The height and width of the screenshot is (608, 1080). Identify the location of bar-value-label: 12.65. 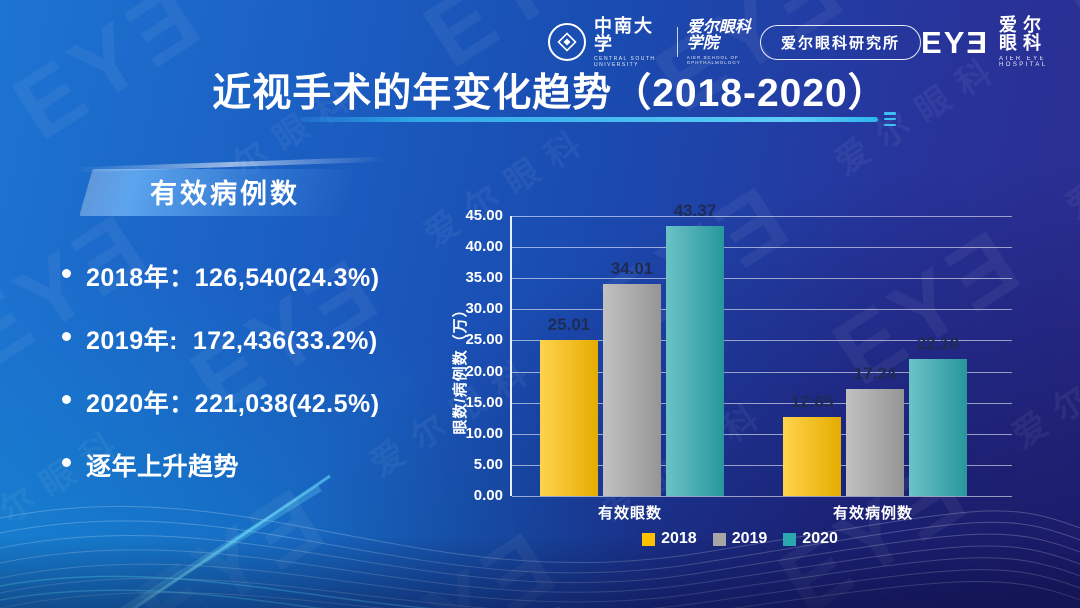
(812, 402).